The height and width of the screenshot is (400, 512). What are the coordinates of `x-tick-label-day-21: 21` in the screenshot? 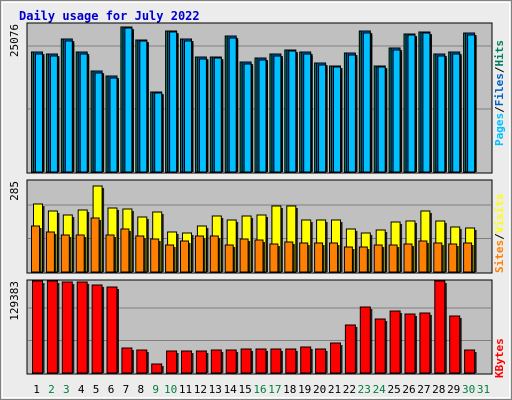 It's located at (334, 389).